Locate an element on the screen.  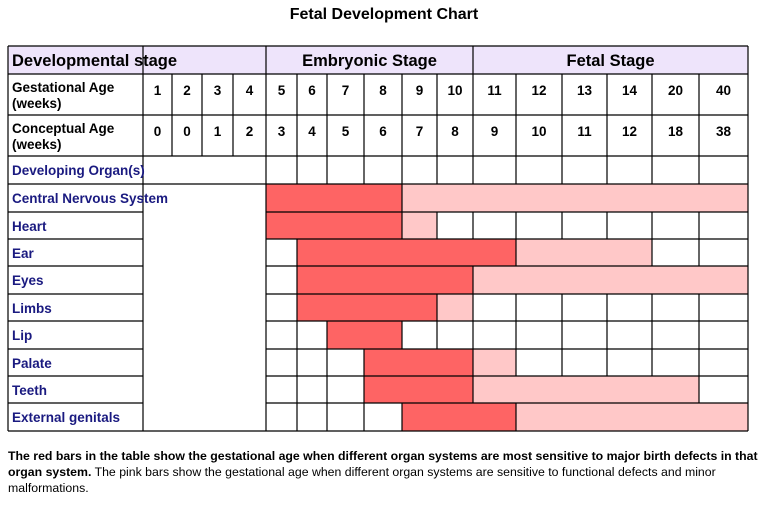
conceptual-week-14: 18 is located at coordinates (676, 131).